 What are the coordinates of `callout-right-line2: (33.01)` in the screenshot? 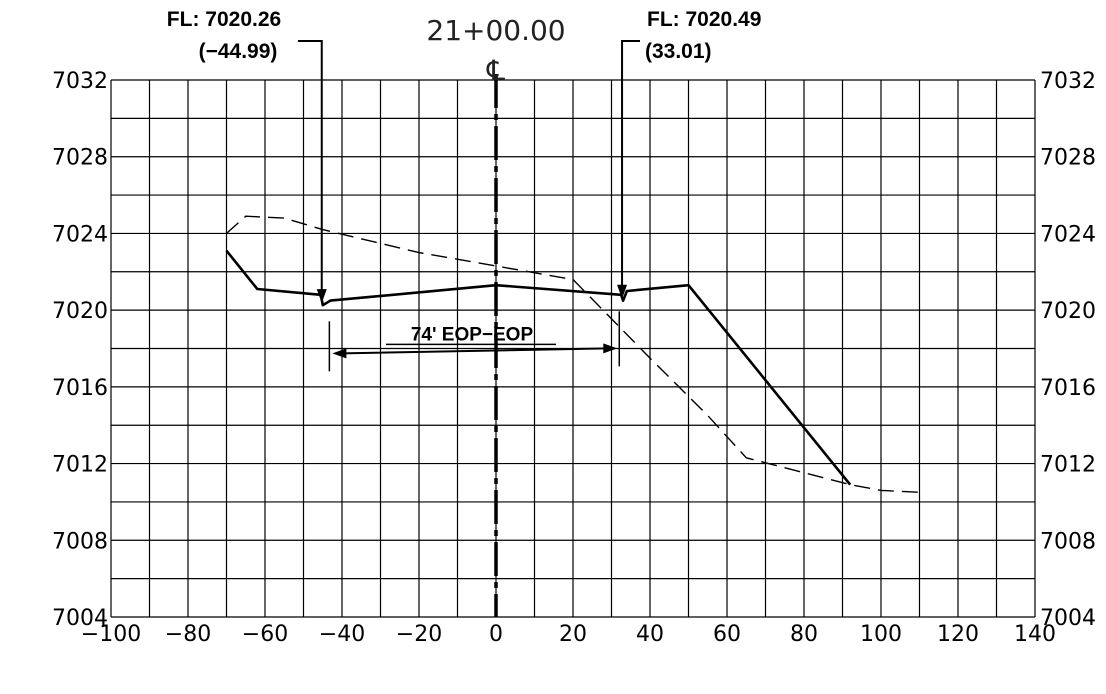 It's located at (678, 51).